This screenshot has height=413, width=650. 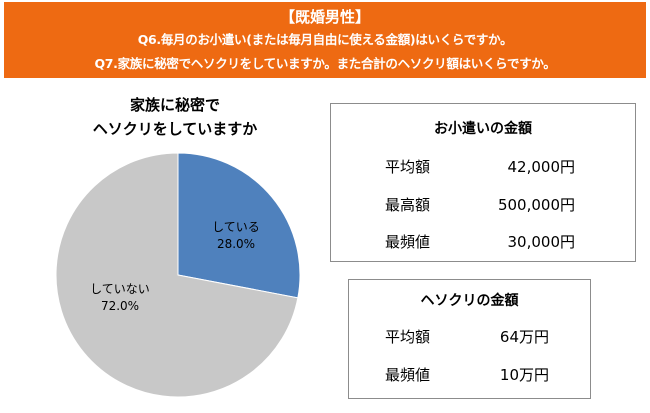 What do you see at coordinates (324, 17) in the screenshot?
I see `header-title: 【既婚男性】` at bounding box center [324, 17].